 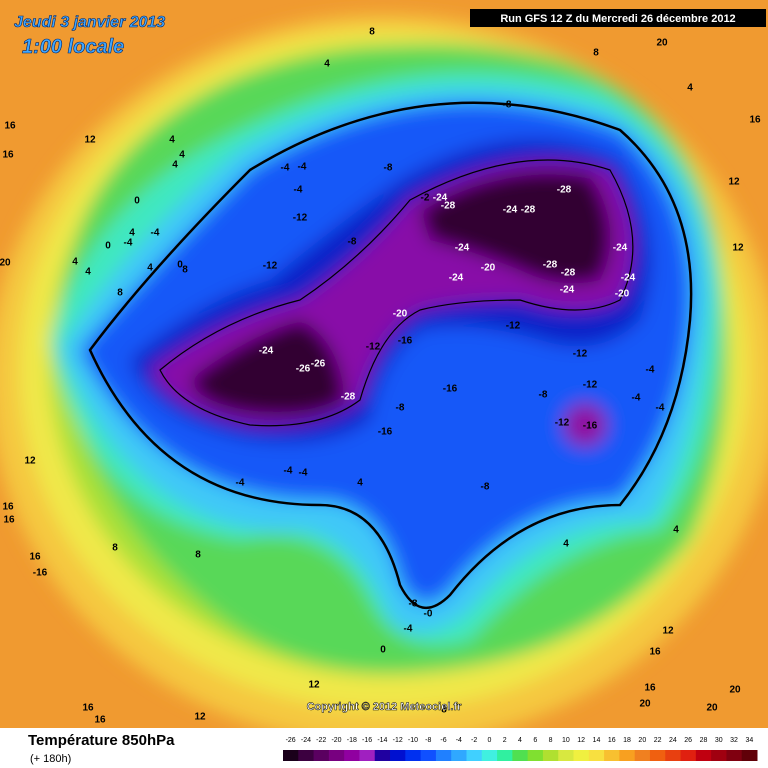 I want to click on colorbar-label: 2, so click(x=505, y=740).